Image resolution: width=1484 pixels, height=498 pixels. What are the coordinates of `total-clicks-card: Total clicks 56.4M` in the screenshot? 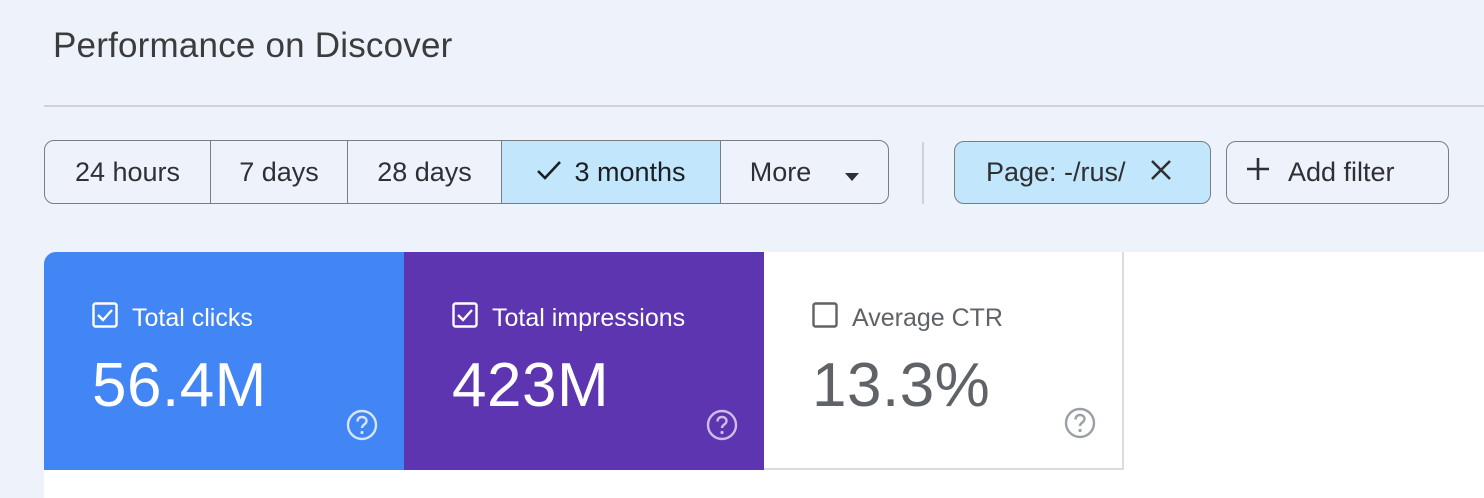 It's located at (224, 361).